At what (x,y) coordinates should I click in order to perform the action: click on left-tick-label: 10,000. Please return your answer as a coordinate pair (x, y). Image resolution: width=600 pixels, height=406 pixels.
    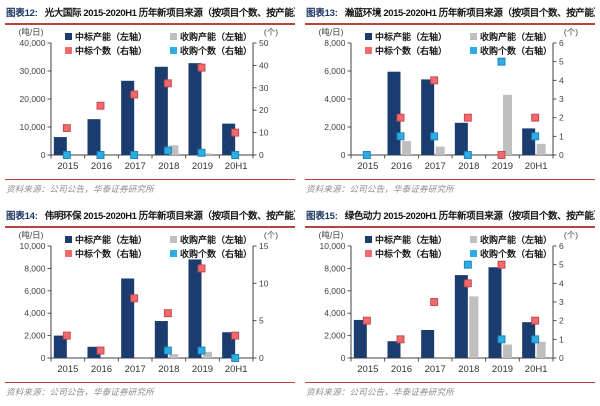
    Looking at the image, I should click on (333, 246).